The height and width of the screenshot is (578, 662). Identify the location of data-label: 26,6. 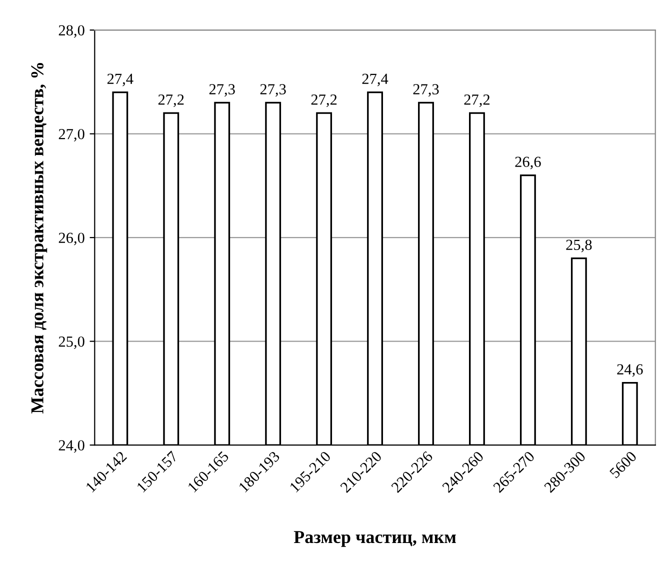
(528, 163).